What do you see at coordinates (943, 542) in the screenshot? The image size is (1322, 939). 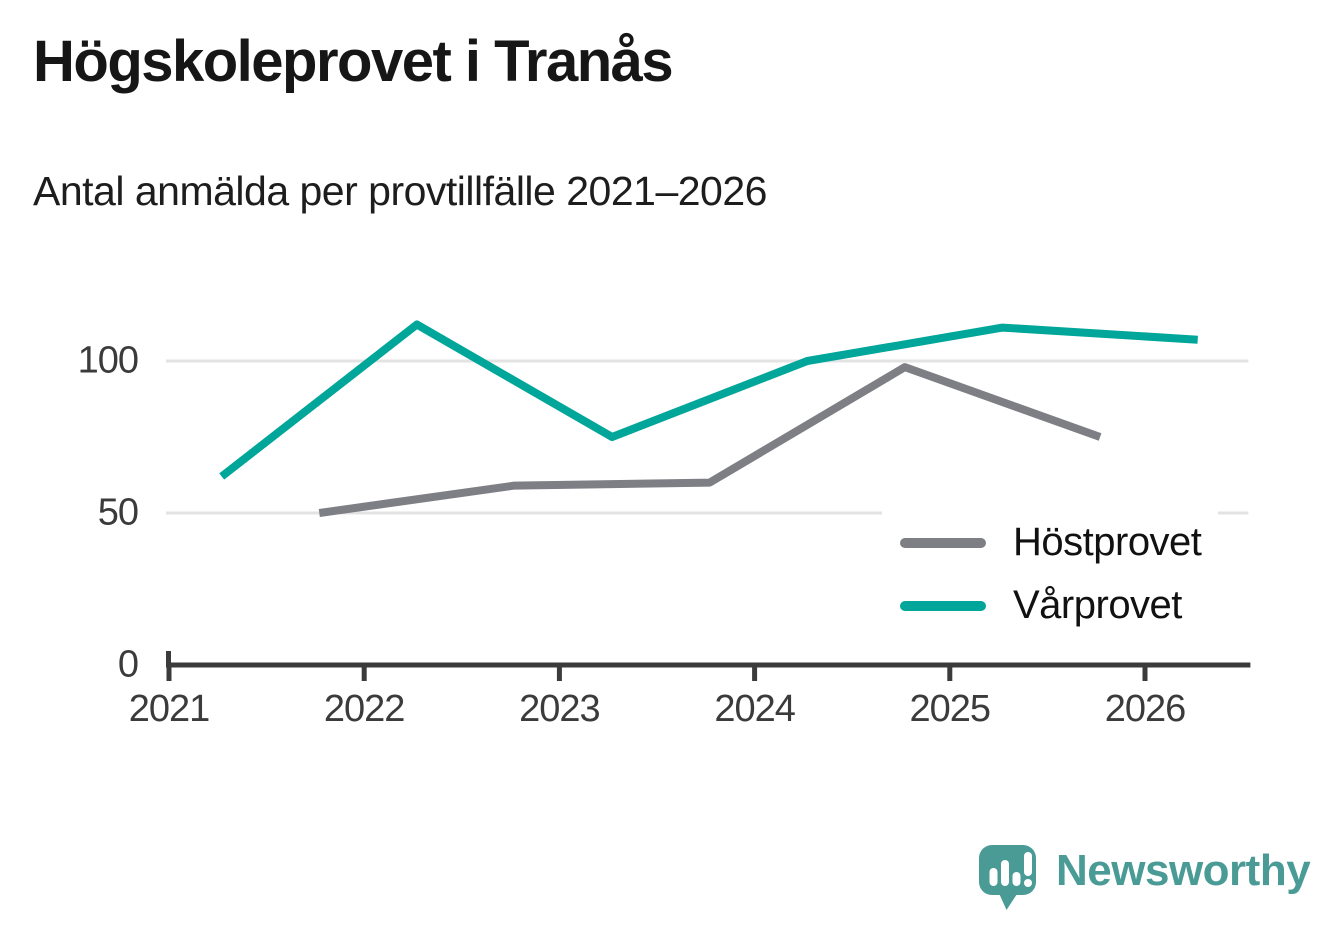 I see `legend-swatch-hstprovet` at bounding box center [943, 542].